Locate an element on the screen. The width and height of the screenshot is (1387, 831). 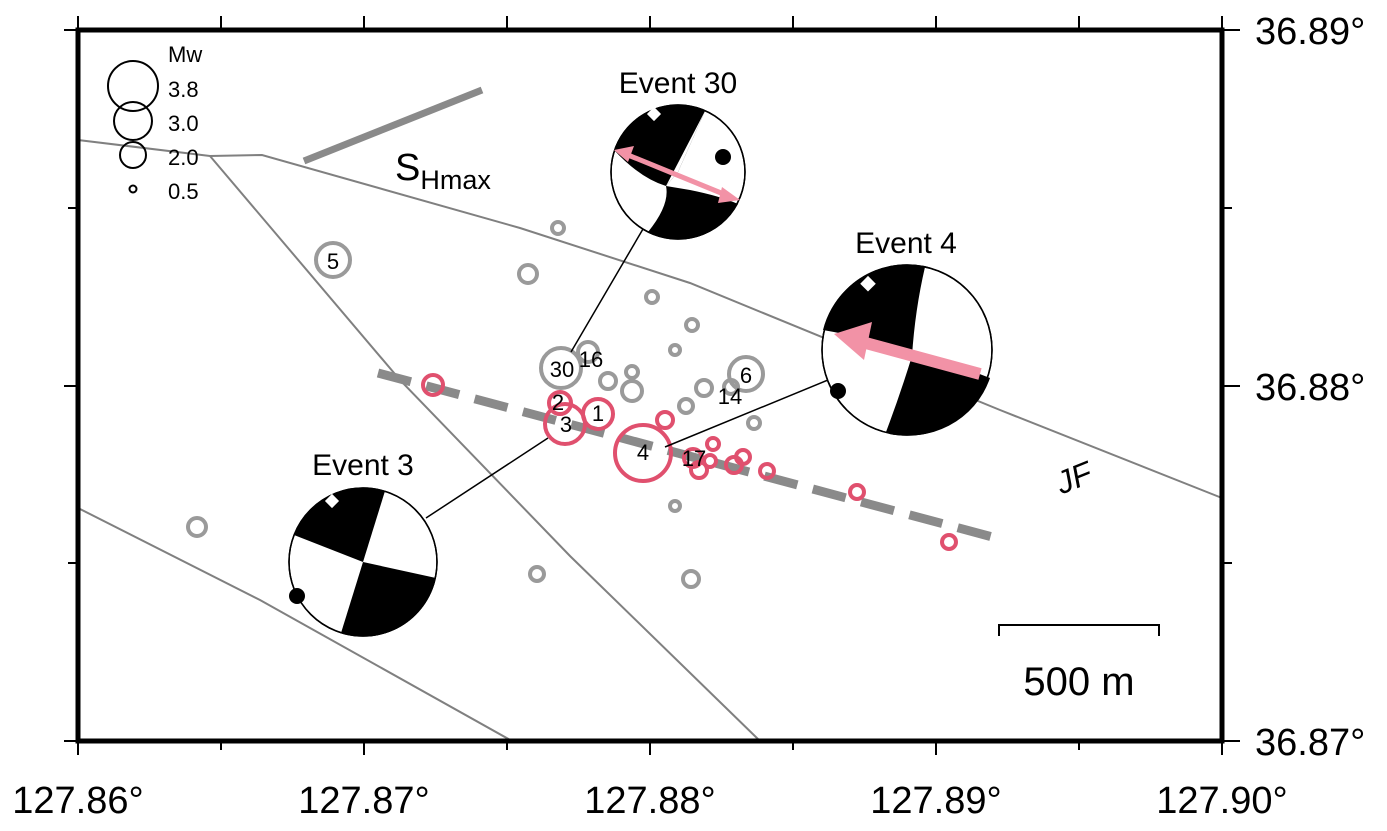
fault-line-south is located at coordinates (295, 624).